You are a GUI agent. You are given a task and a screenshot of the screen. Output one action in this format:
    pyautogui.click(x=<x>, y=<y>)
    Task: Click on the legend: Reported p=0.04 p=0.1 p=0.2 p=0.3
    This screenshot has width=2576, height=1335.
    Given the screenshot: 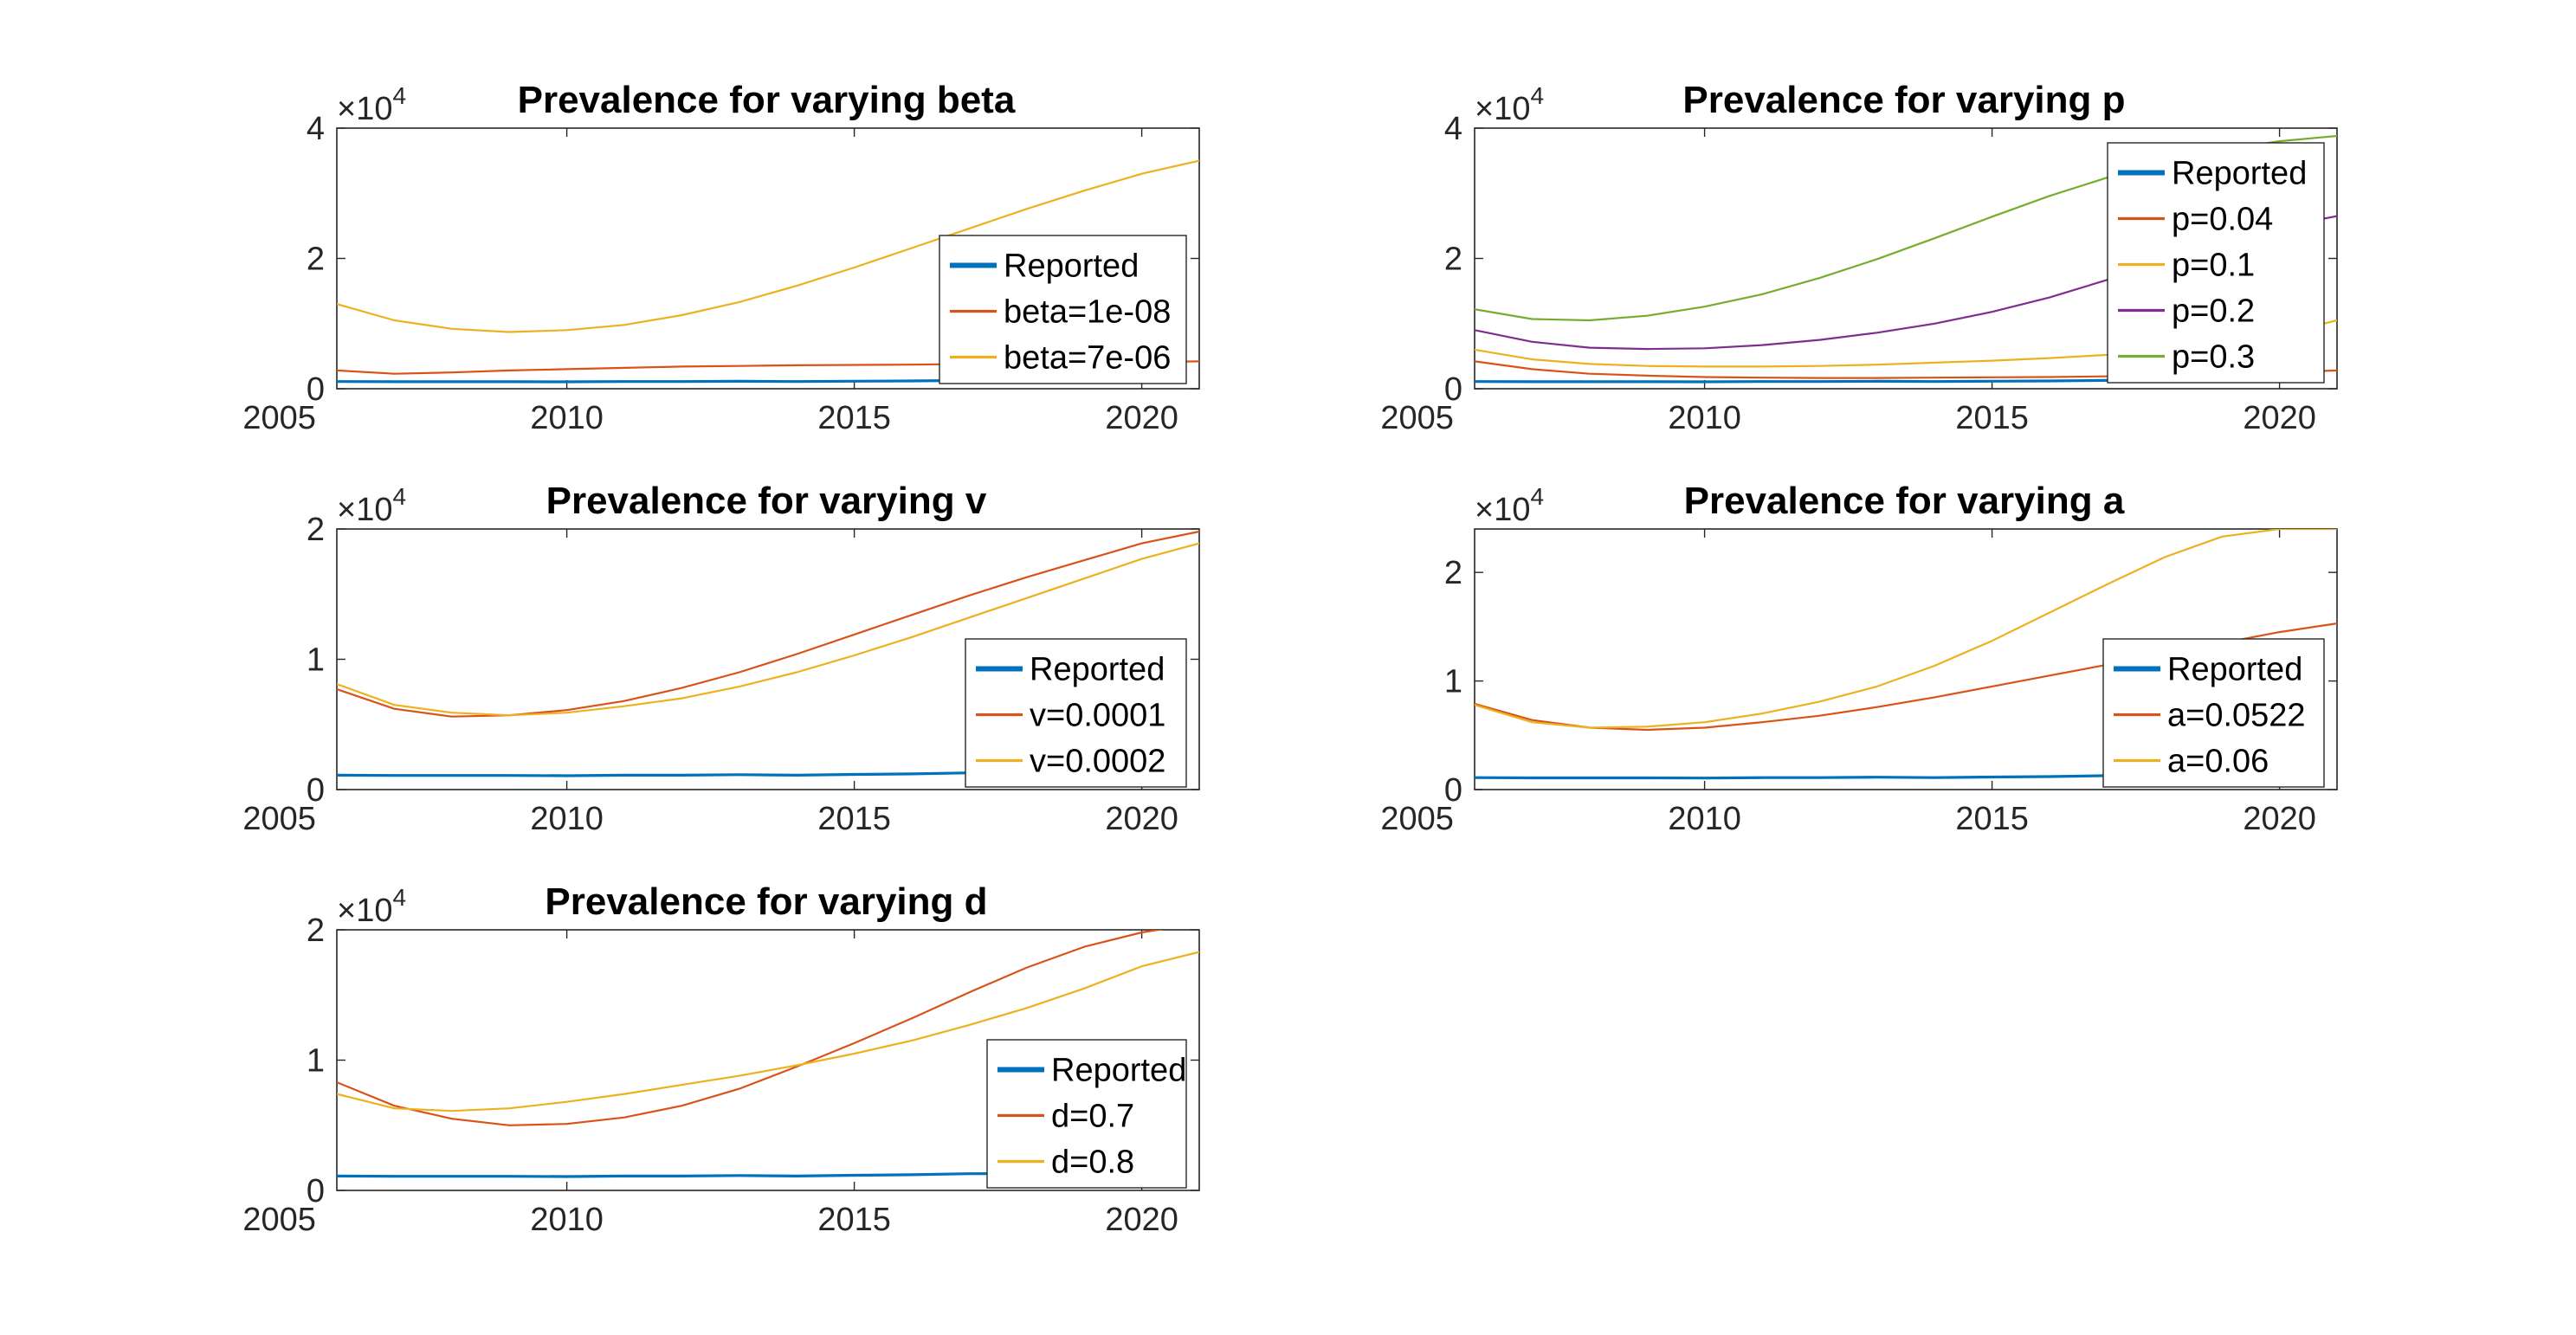 What is the action you would take?
    pyautogui.click(x=2216, y=263)
    